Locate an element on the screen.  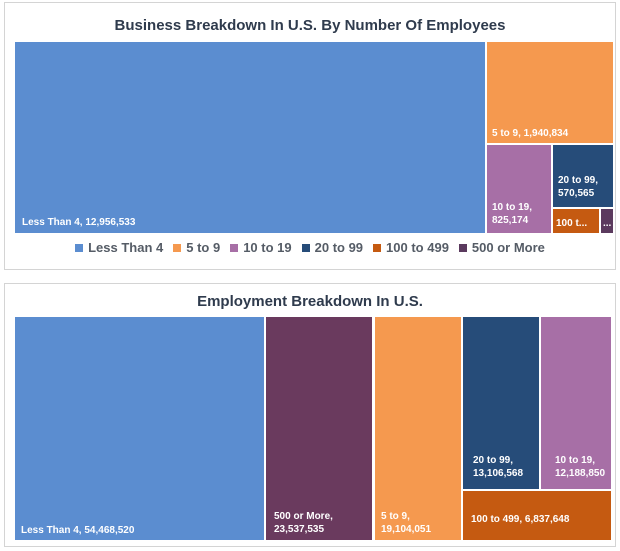
tile-label-20-to-99: 20 to 99, 13,106,568 is located at coordinates (498, 467).